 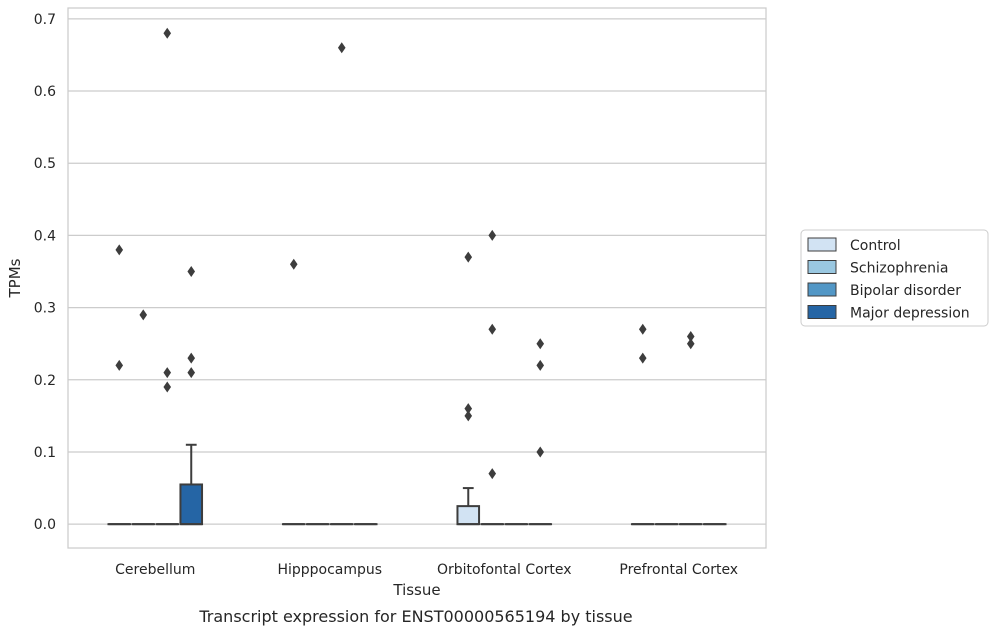 What do you see at coordinates (416, 590) in the screenshot?
I see `x-axis-label: Tissue` at bounding box center [416, 590].